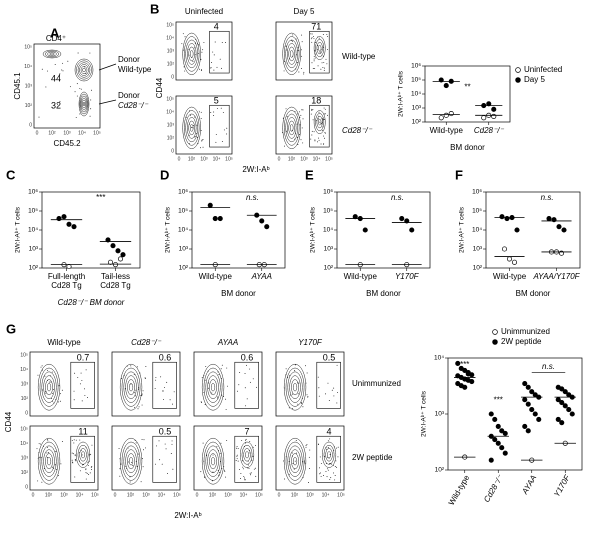  Describe the element at coordinates (439, 358) in the screenshot. I see `y-tick-label: 10⁴` at that location.